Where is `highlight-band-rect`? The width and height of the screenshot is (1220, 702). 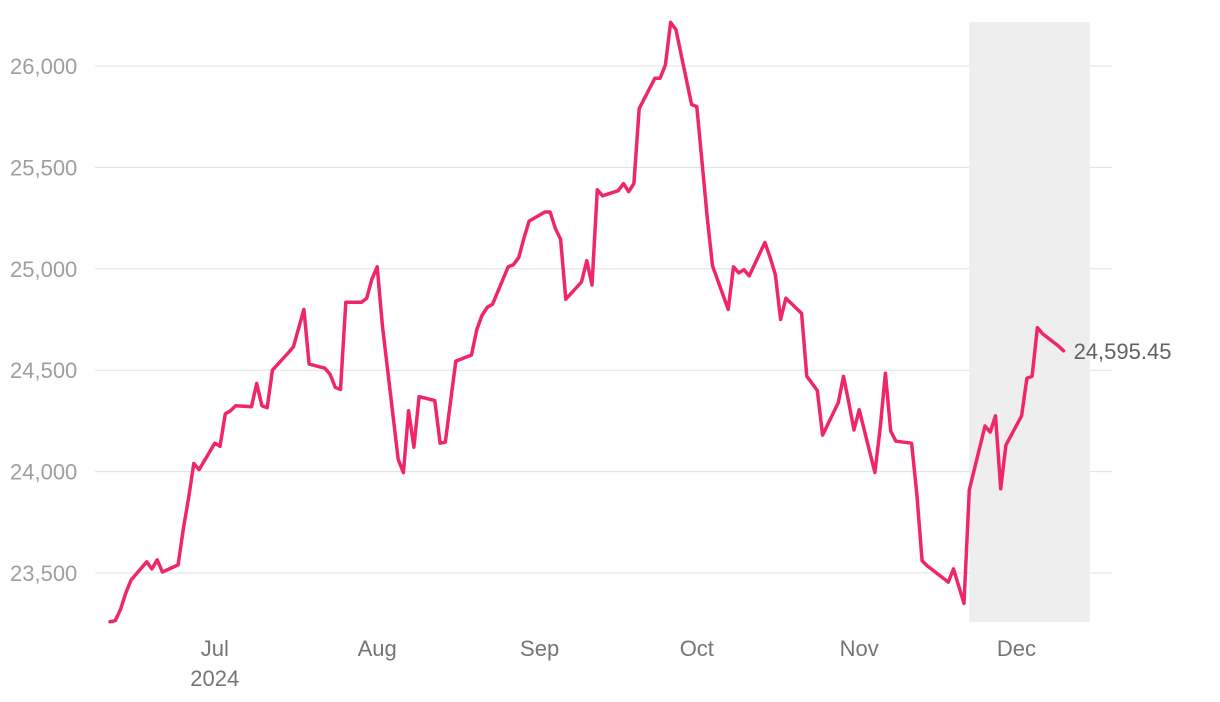
highlight-band-rect is located at coordinates (1029, 322).